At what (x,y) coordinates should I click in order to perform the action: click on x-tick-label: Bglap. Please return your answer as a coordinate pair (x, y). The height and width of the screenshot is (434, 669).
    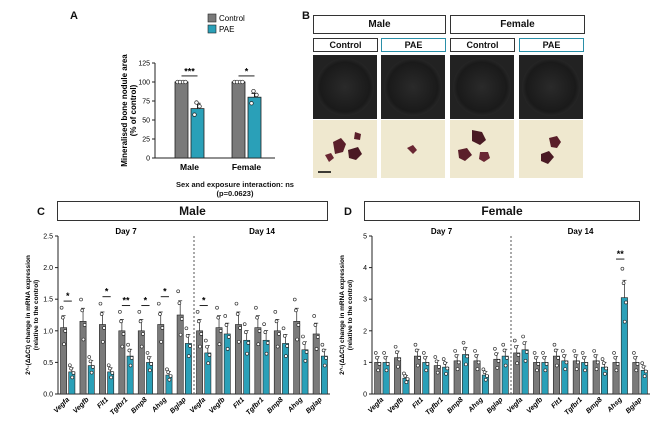
    Looking at the image, I should click on (634, 405).